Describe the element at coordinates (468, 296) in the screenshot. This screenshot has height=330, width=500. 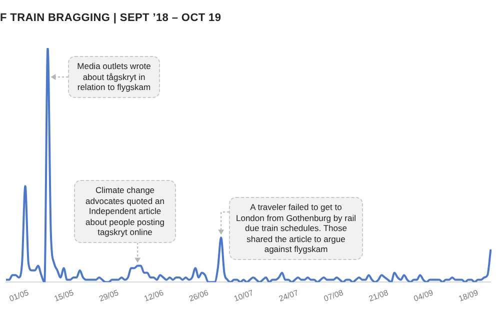
I see `x-tick-label: 18/09` at that location.